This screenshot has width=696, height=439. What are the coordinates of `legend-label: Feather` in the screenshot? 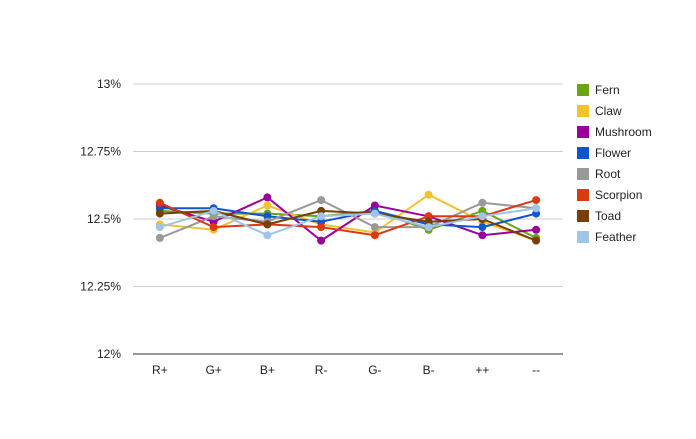 It's located at (615, 237).